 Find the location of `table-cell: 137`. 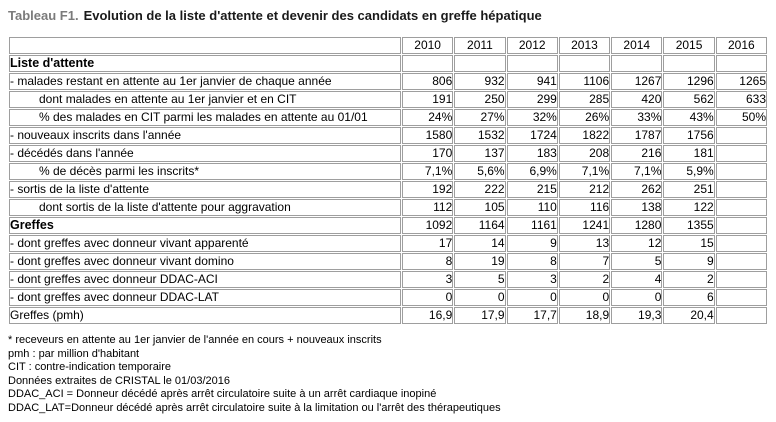

table-cell: 137 is located at coordinates (480, 153).